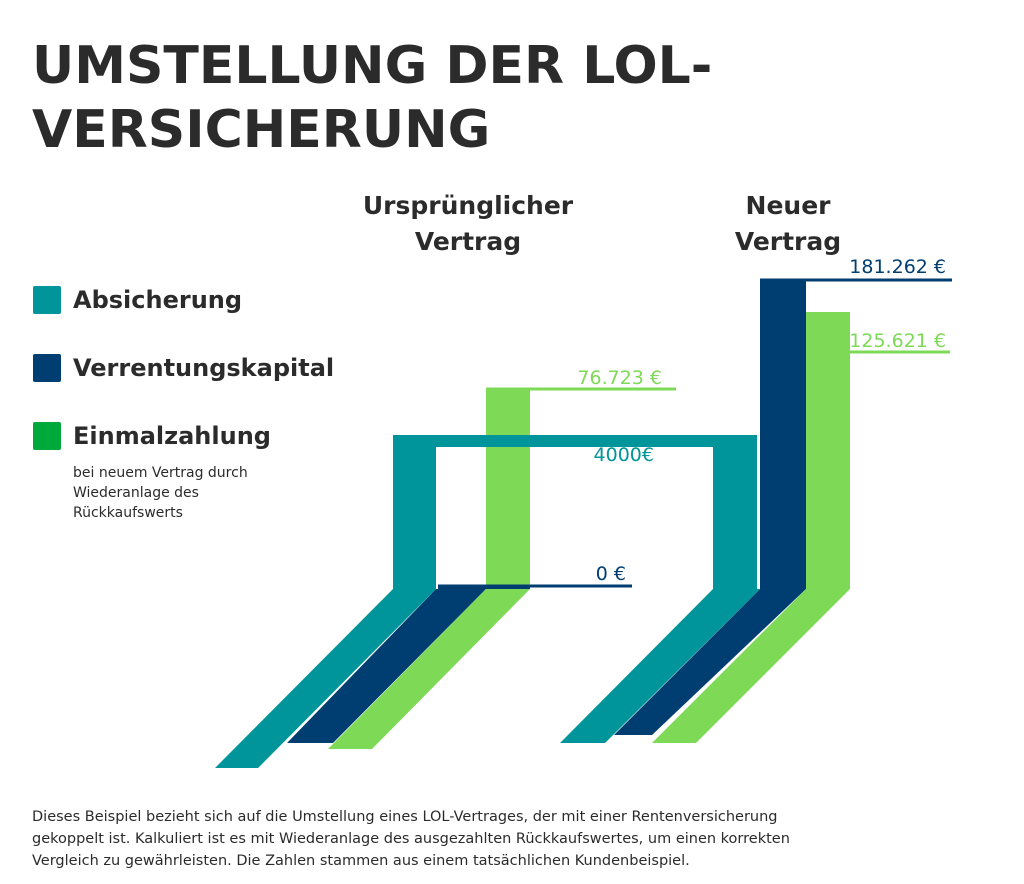  What do you see at coordinates (508, 489) in the screenshot?
I see `bar-einmalzahlung-original` at bounding box center [508, 489].